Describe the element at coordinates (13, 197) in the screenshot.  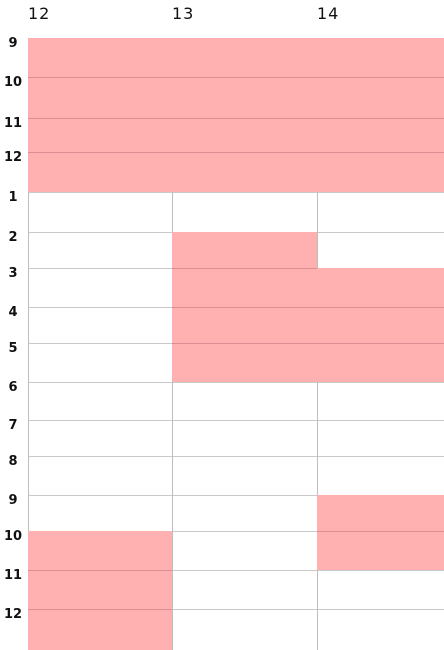
I see `hour-label: 1` at that location.